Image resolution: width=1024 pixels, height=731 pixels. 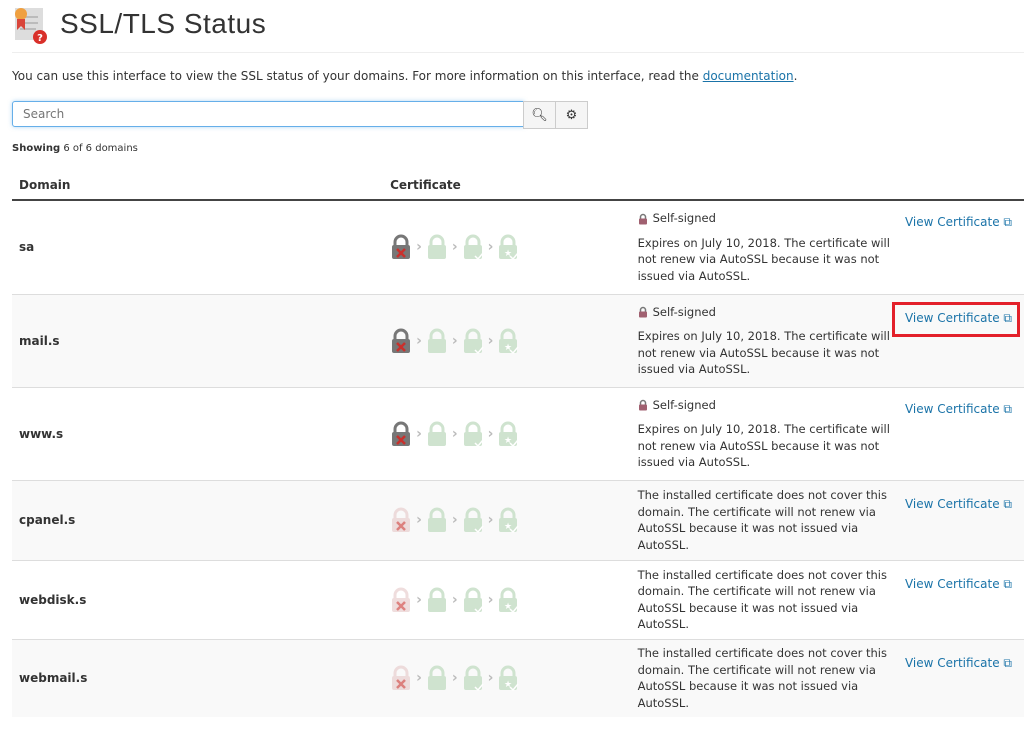 What do you see at coordinates (31, 26) in the screenshot?
I see `certificate-question-icon: ?` at bounding box center [31, 26].